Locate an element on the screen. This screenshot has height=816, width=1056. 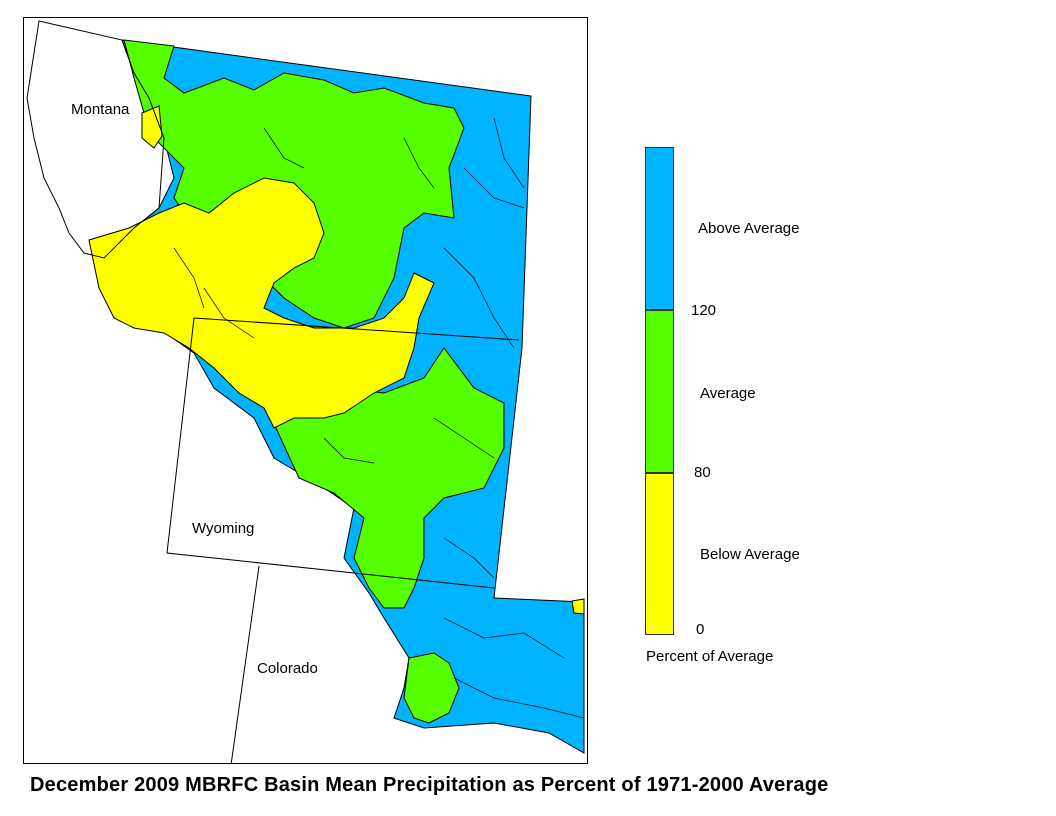
legend-threshold-0: 0 is located at coordinates (700, 629).